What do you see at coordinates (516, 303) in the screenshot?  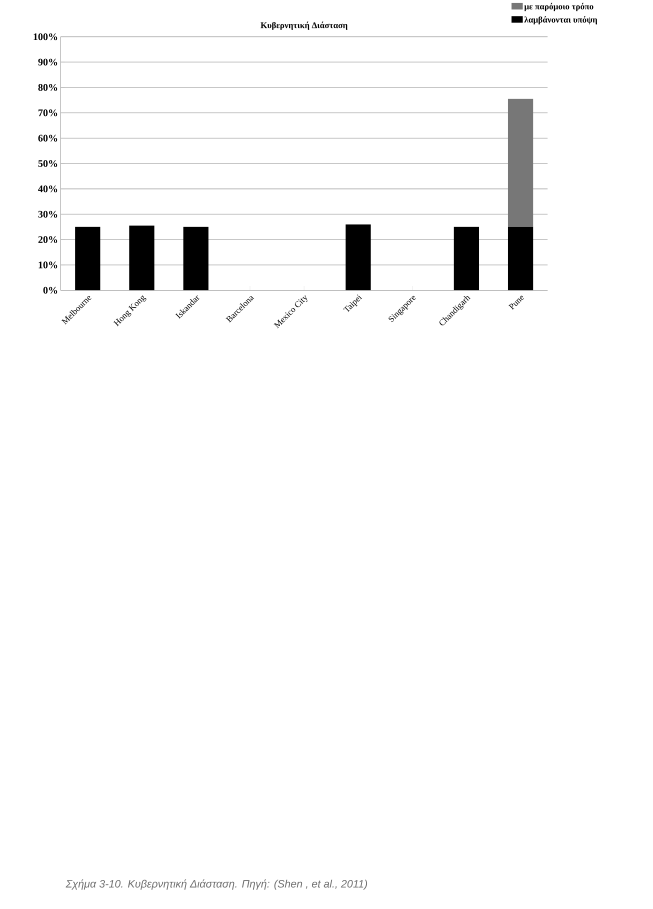 I see `x-tick-label: Pune` at bounding box center [516, 303].